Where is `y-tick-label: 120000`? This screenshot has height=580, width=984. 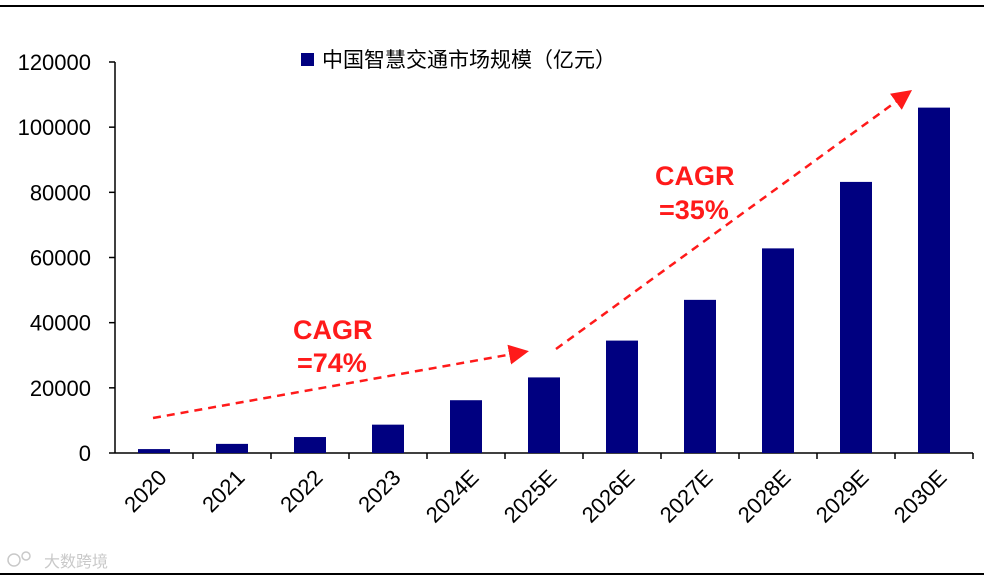 y-tick-label: 120000 is located at coordinates (54, 62).